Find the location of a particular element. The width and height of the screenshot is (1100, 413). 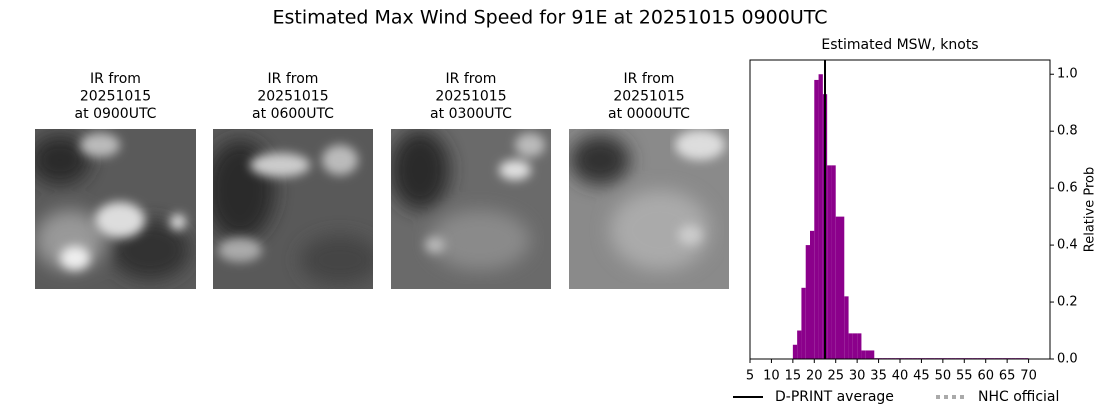

panel-caption: at 0600UTC is located at coordinates (293, 114).